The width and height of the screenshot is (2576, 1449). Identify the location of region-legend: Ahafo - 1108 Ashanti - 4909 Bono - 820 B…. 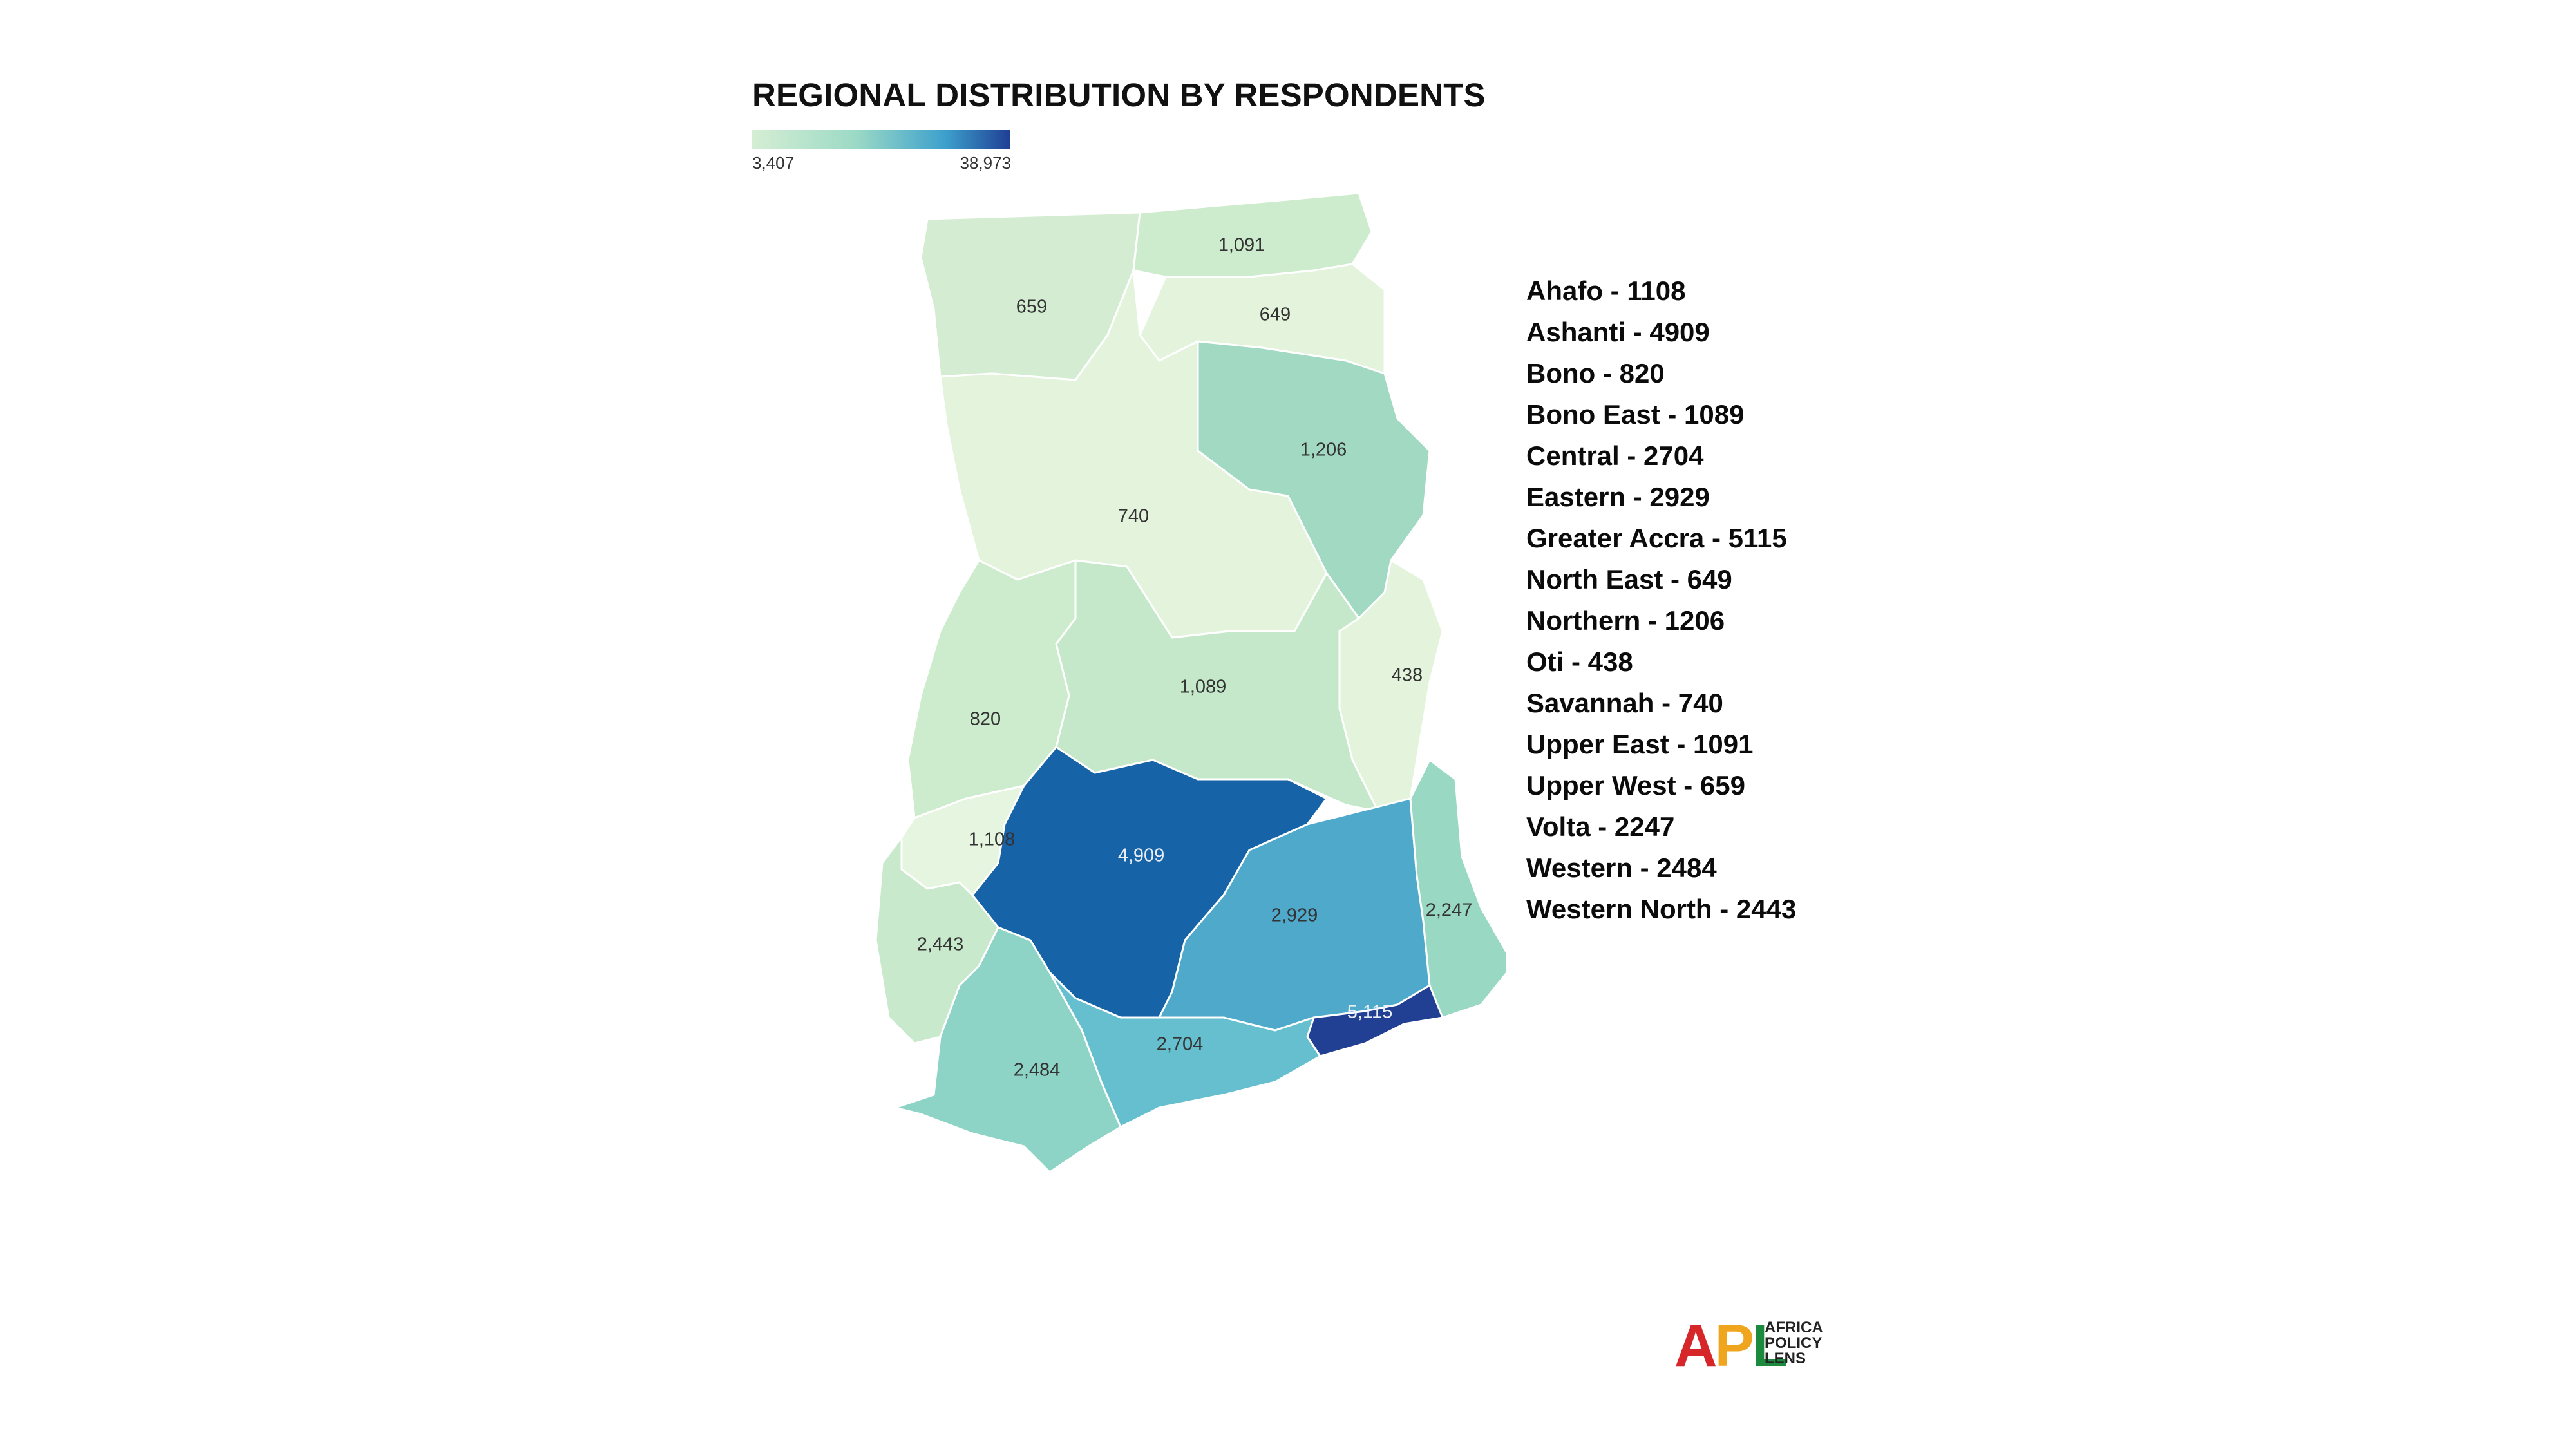
(1661, 600).